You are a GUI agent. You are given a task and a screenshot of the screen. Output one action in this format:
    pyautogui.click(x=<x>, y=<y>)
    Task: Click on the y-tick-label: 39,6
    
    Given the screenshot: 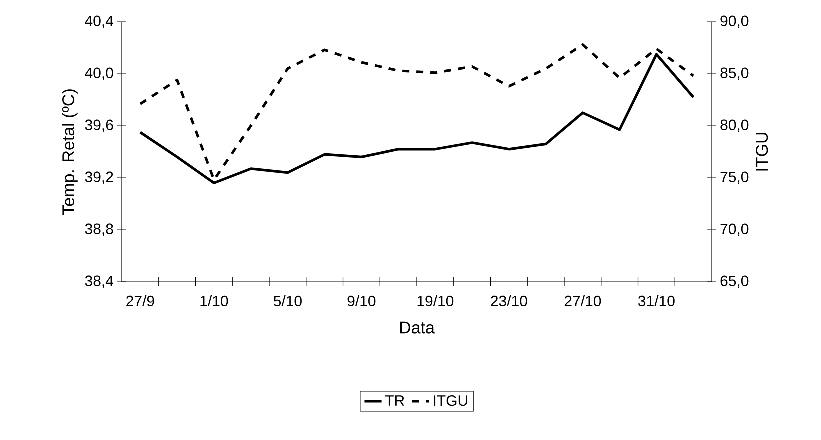 What is the action you would take?
    pyautogui.click(x=99, y=126)
    